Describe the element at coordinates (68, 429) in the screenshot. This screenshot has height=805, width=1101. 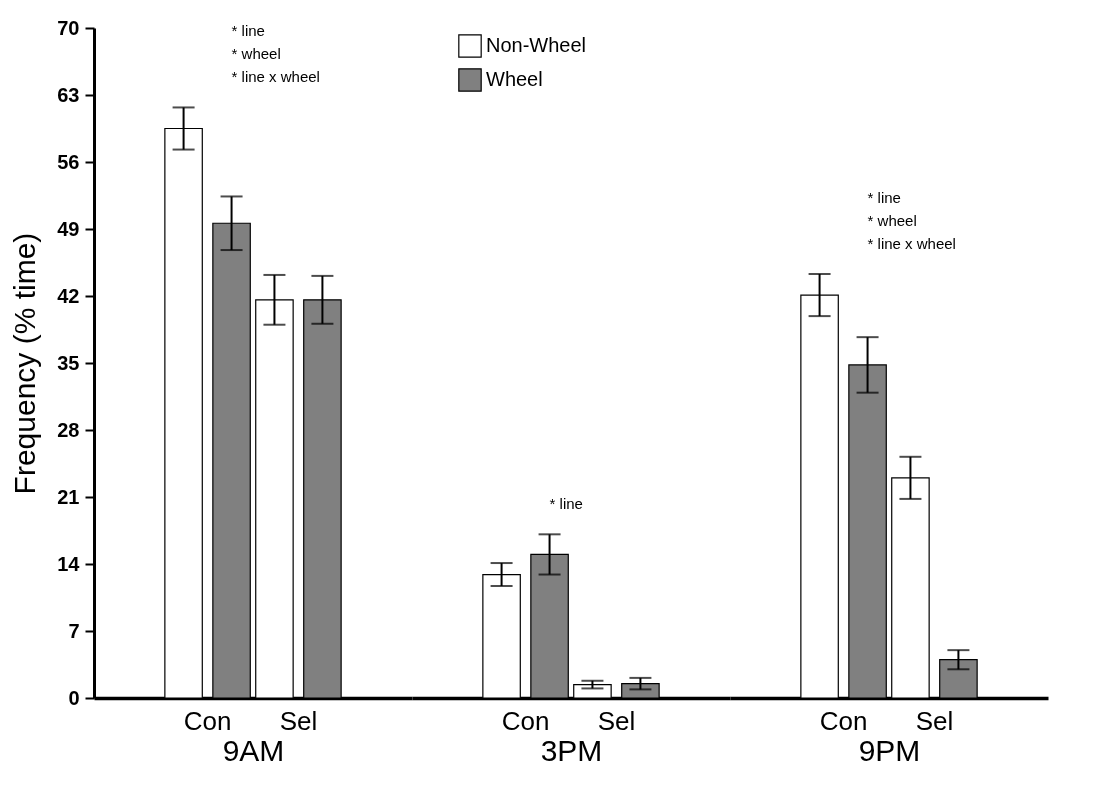
I see `y-tick-label: 28` at that location.